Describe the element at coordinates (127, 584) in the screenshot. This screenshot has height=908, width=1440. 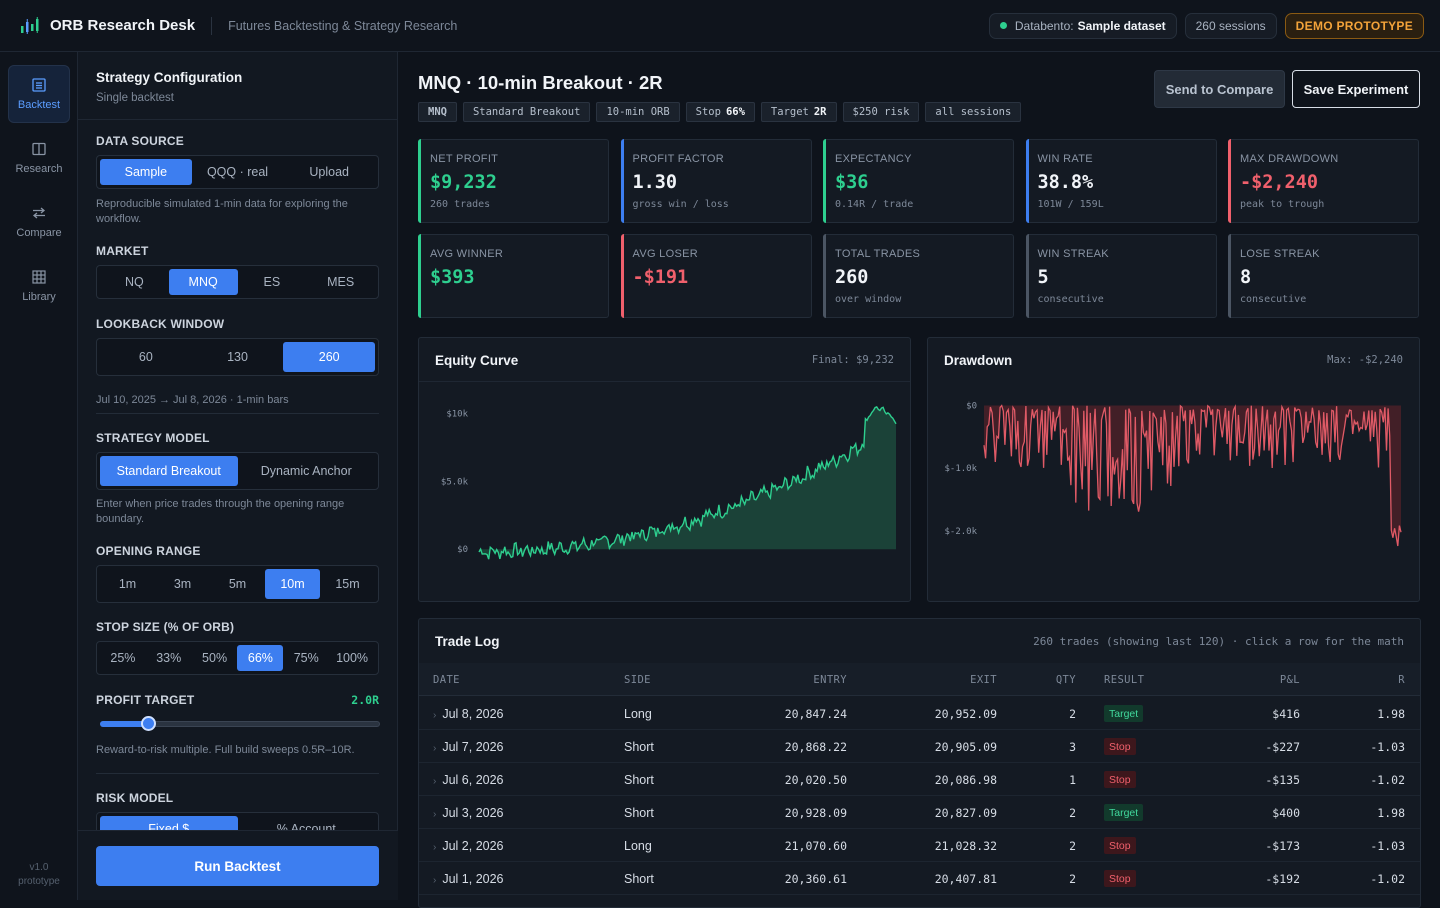
I see `opening-range-option: 1m` at that location.